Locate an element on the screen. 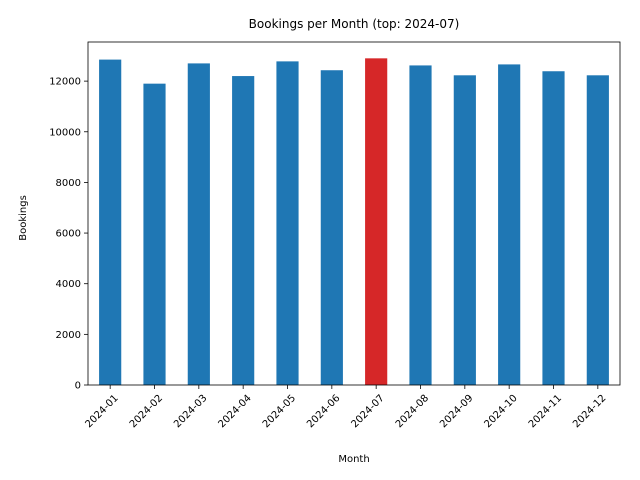 Image resolution: width=640 pixels, height=480 pixels. y-tick-label: 6000 is located at coordinates (68, 234).